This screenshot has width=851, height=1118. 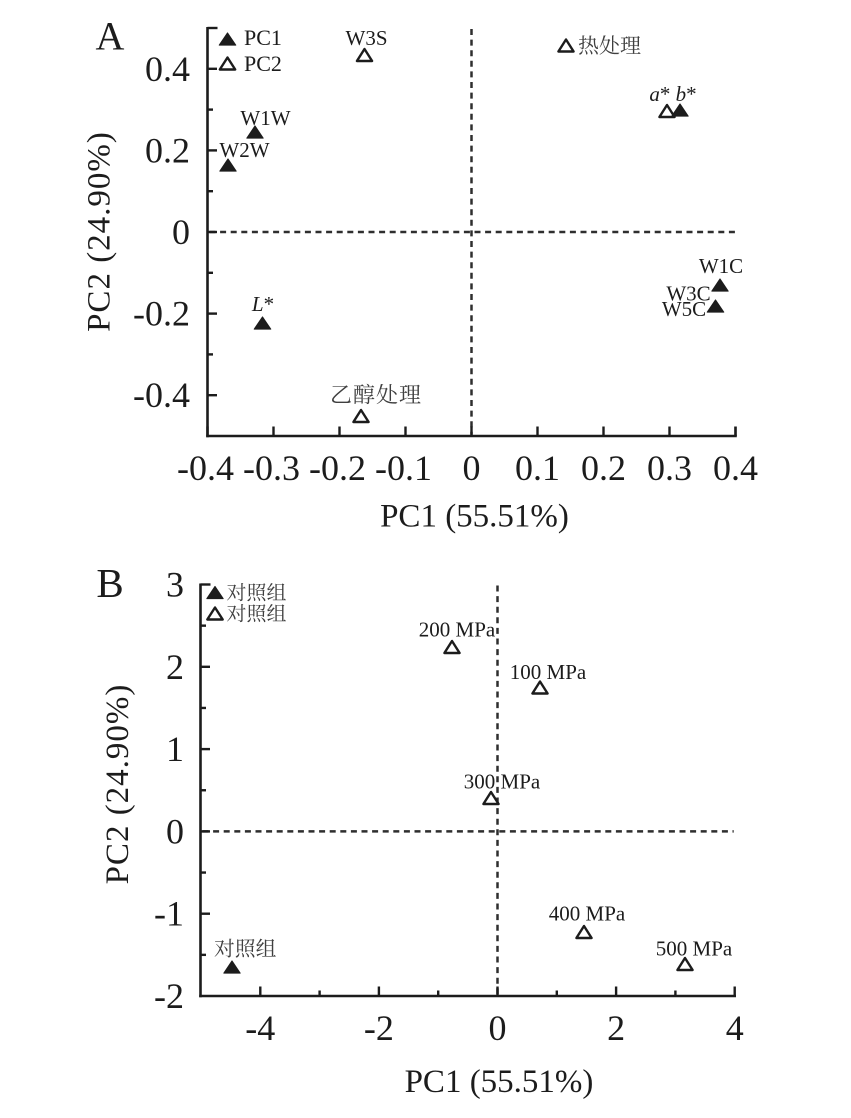 What do you see at coordinates (109, 583) in the screenshot?
I see `svg-text: B` at bounding box center [109, 583].